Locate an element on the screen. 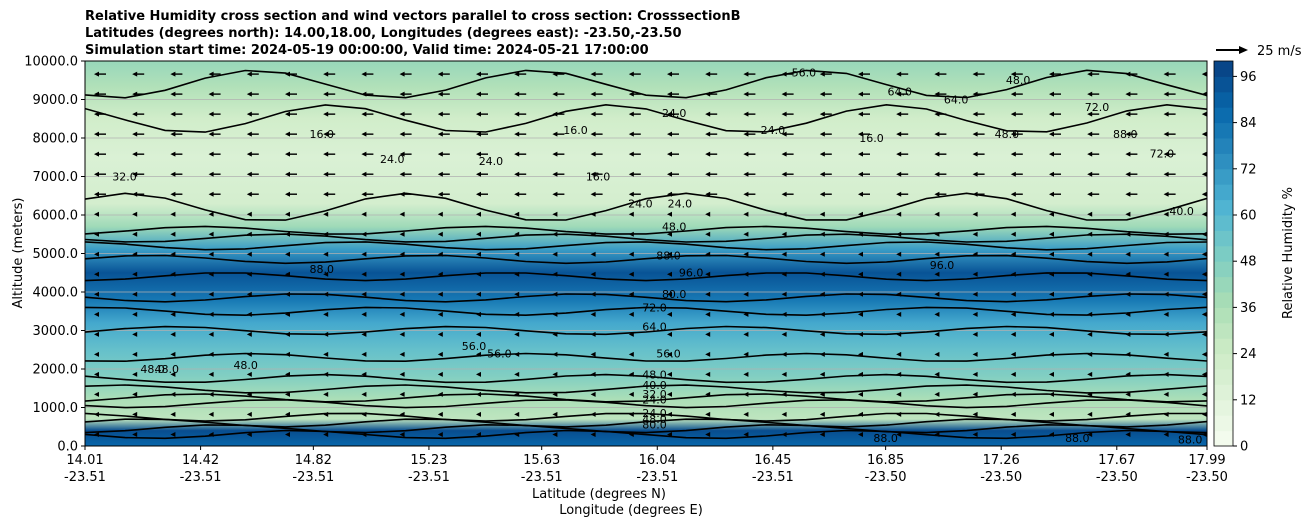  y-tick-label: 1000.0 is located at coordinates (56, 408).